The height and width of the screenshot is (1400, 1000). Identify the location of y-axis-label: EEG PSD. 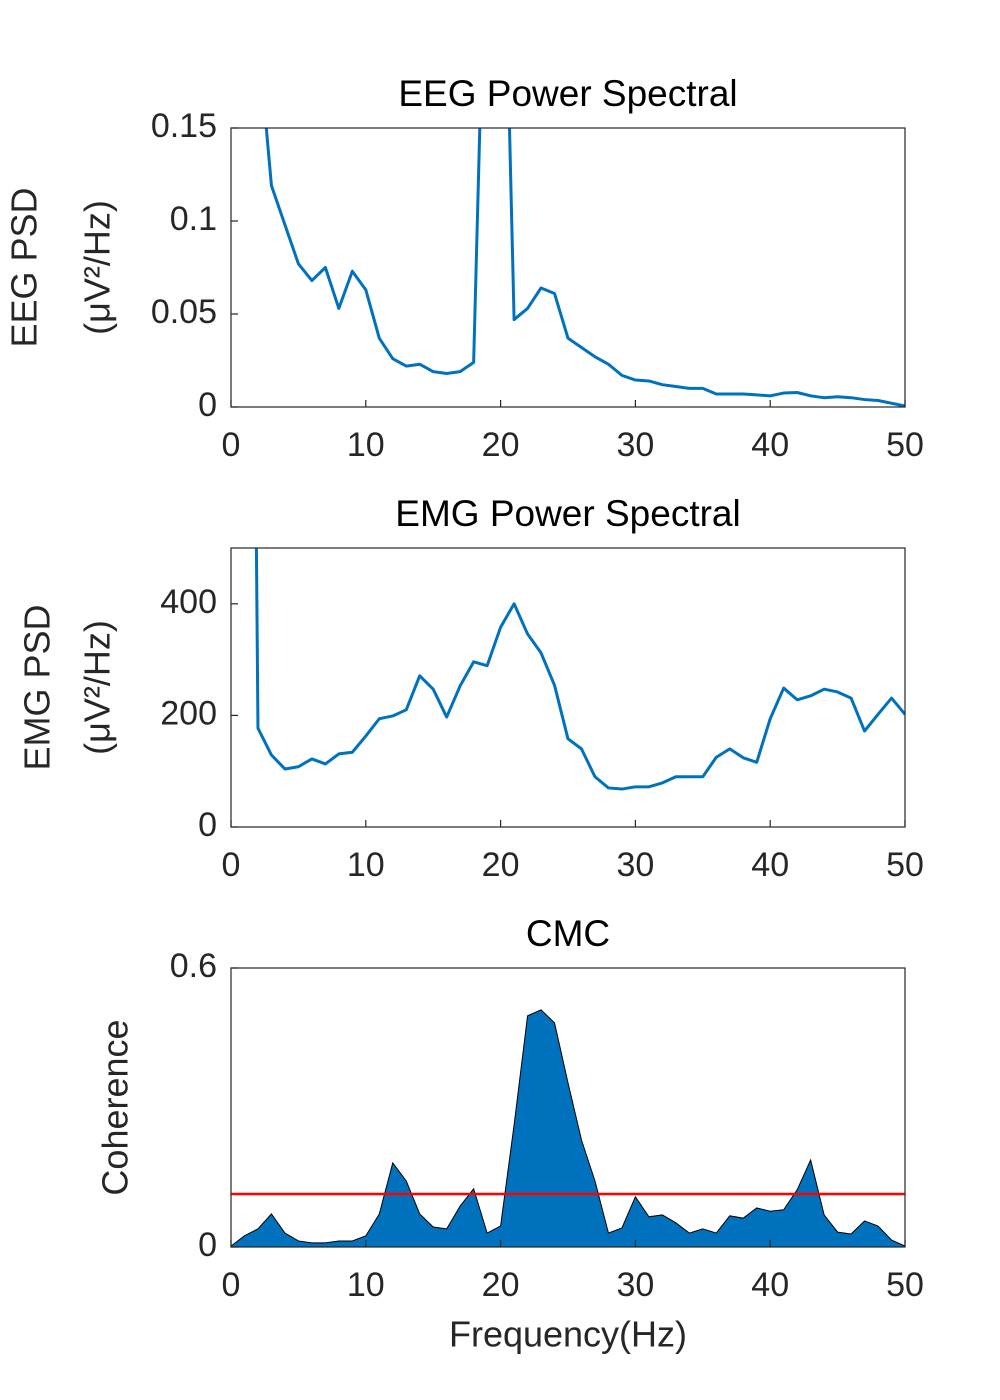
(24, 267).